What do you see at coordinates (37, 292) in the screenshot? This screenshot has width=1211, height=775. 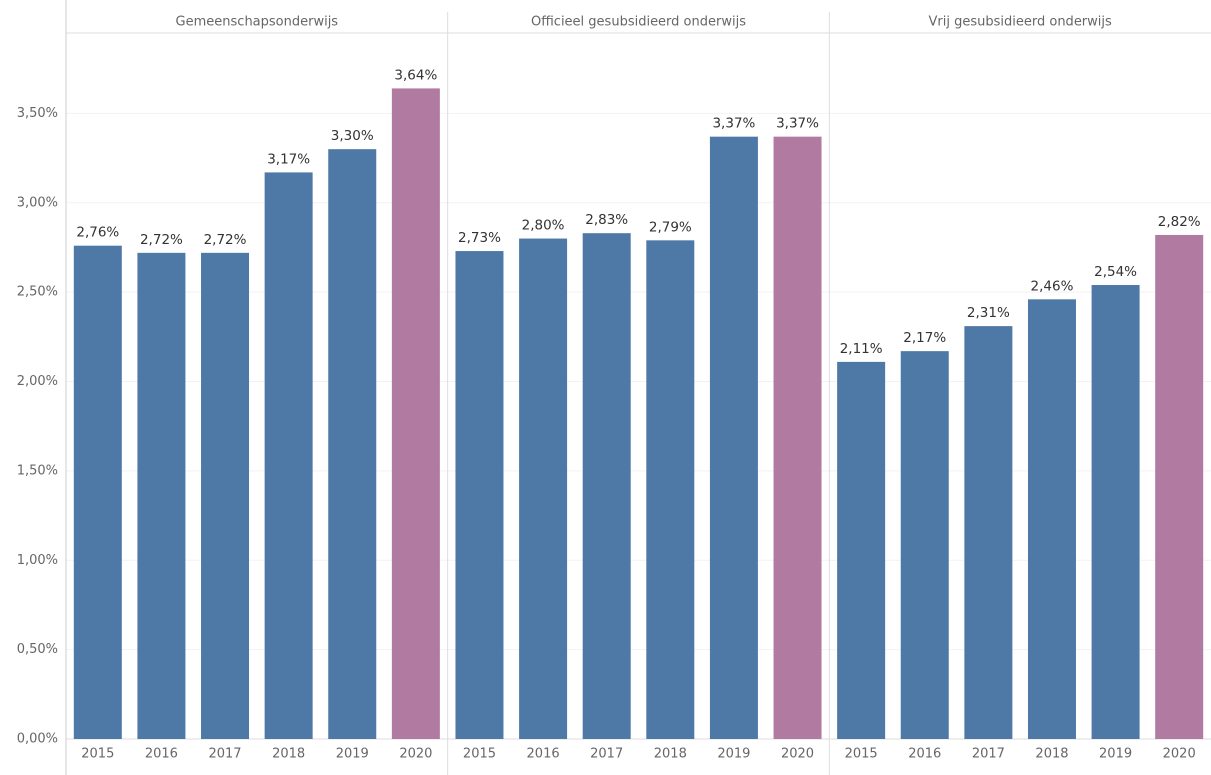 I see `y-tick-label: 2,50%` at bounding box center [37, 292].